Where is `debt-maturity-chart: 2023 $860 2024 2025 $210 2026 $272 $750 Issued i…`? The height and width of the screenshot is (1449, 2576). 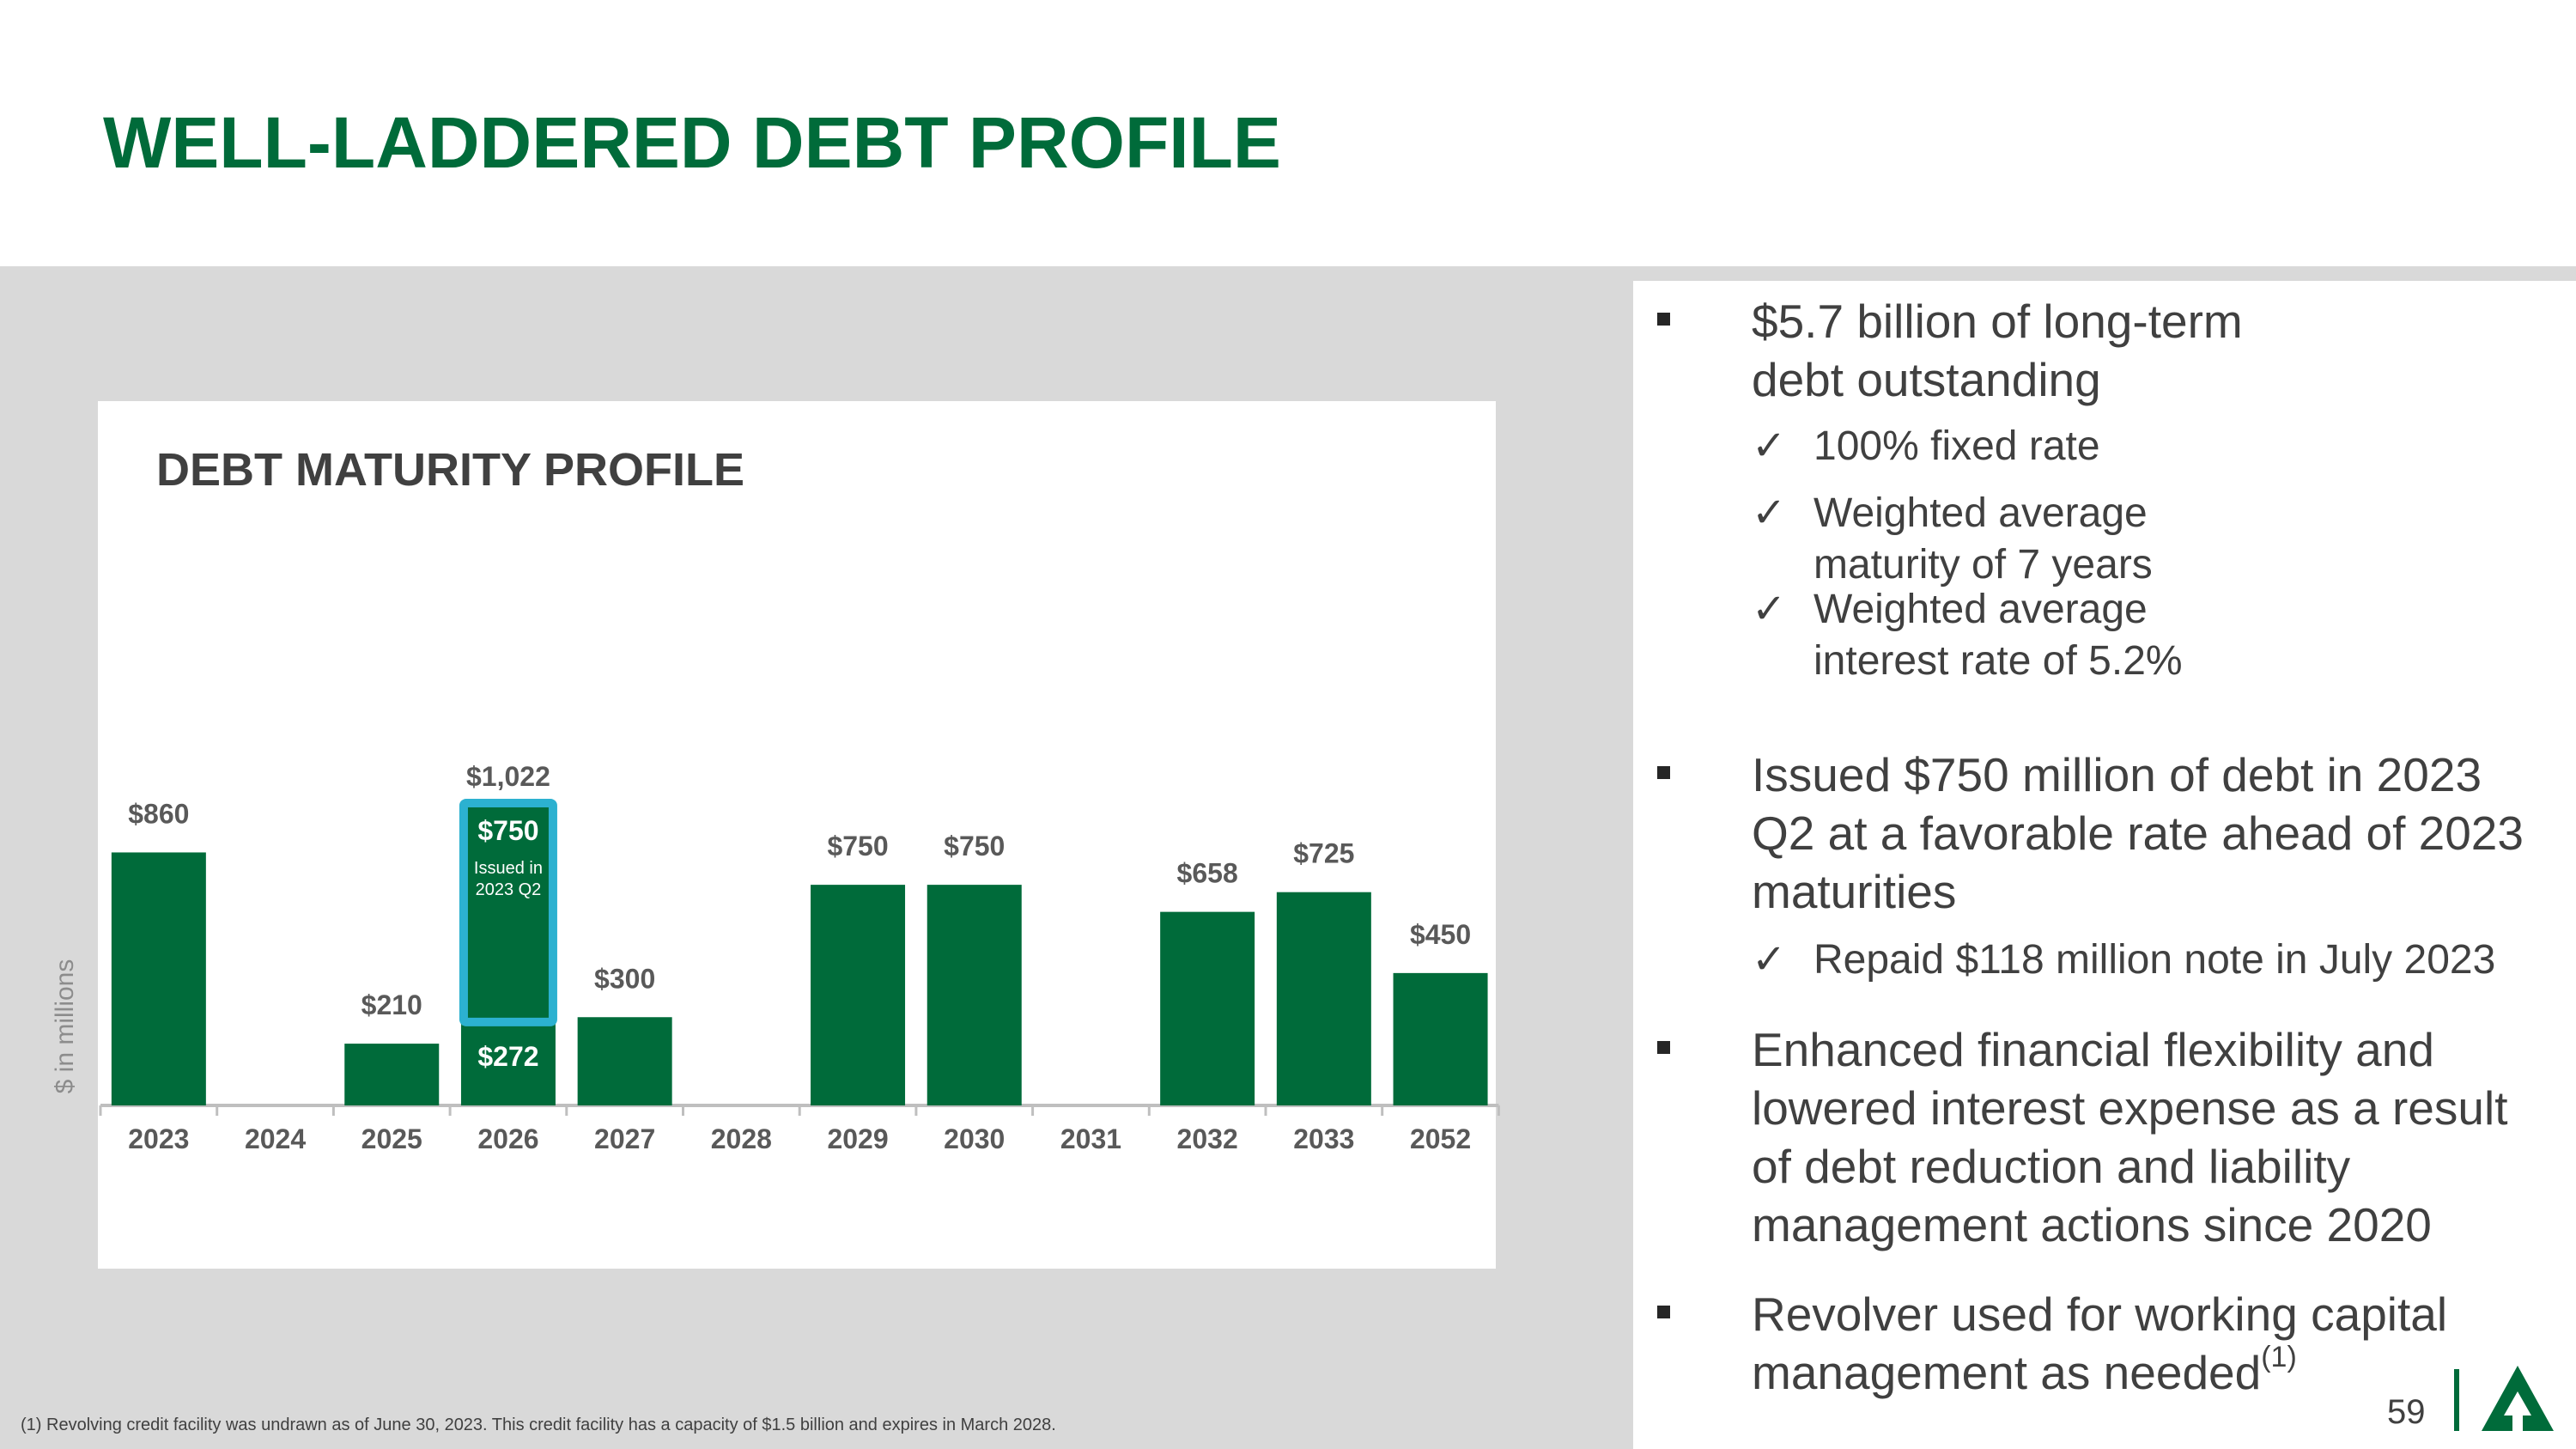
debt-maturity-chart: 2023 $860 2024 2025 $210 2026 $272 $750 Issued i… is located at coordinates (799, 958).